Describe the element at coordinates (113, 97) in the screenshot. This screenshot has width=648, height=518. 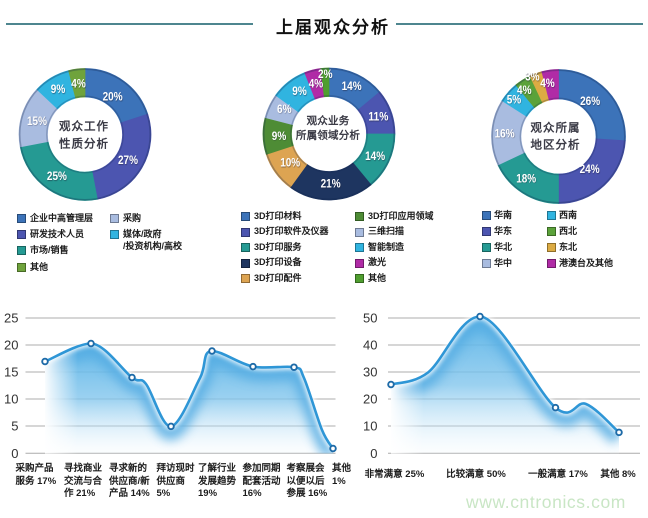
I see `svg-text: 20%` at that location.